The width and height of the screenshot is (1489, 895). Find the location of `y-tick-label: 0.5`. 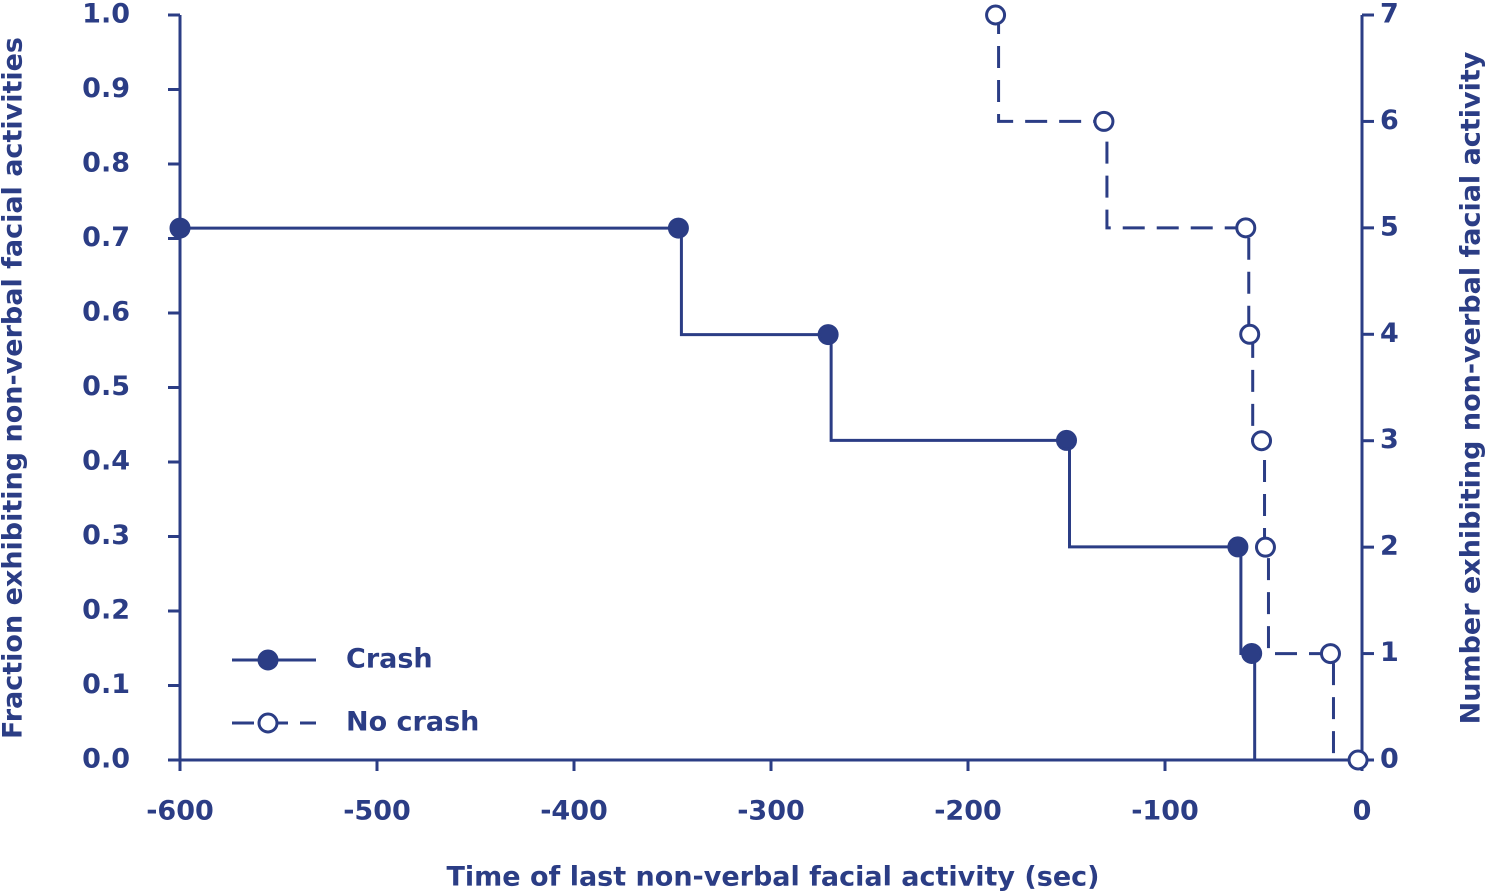

y-tick-label: 0.5 is located at coordinates (106, 386).